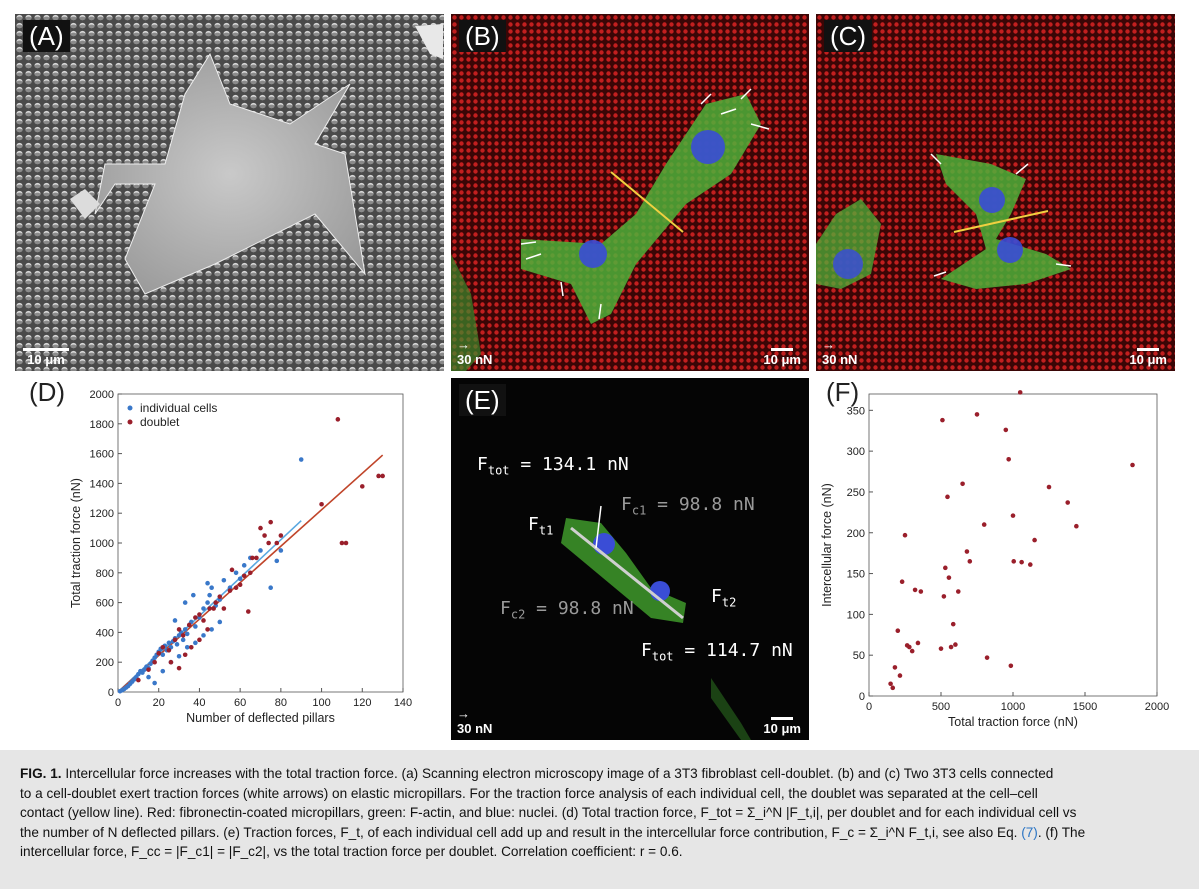  I want to click on x-tick-label: 80, so click(281, 703).